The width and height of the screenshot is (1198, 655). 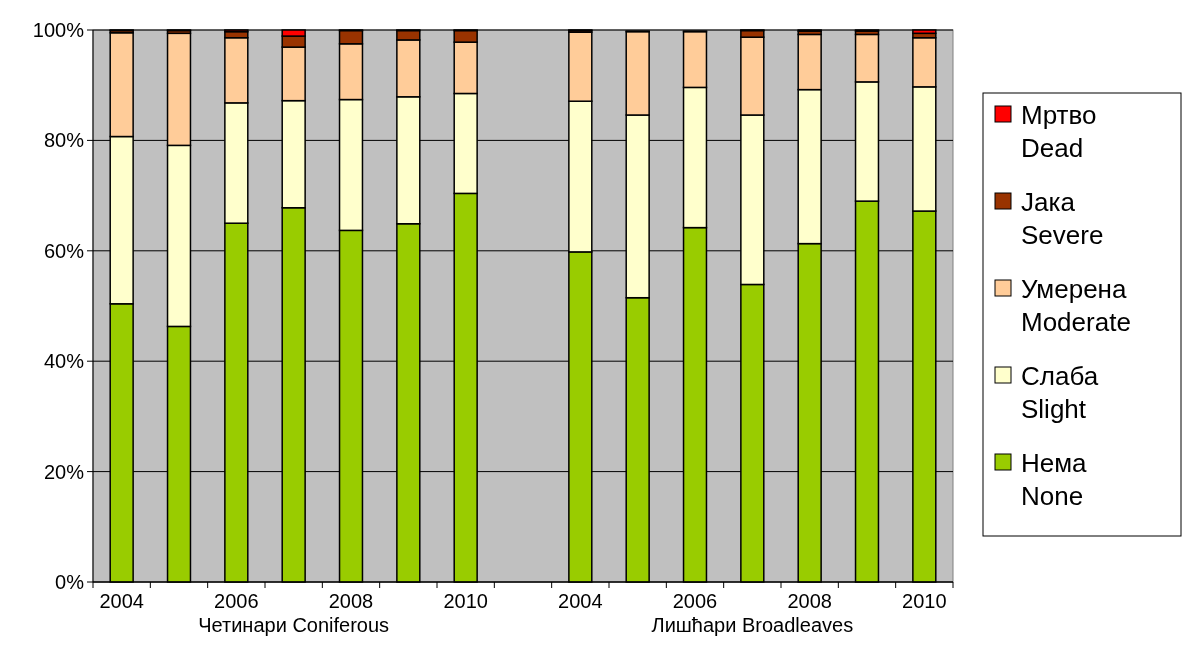 I want to click on text: Лишћари Broadleaves, so click(x=752, y=625).